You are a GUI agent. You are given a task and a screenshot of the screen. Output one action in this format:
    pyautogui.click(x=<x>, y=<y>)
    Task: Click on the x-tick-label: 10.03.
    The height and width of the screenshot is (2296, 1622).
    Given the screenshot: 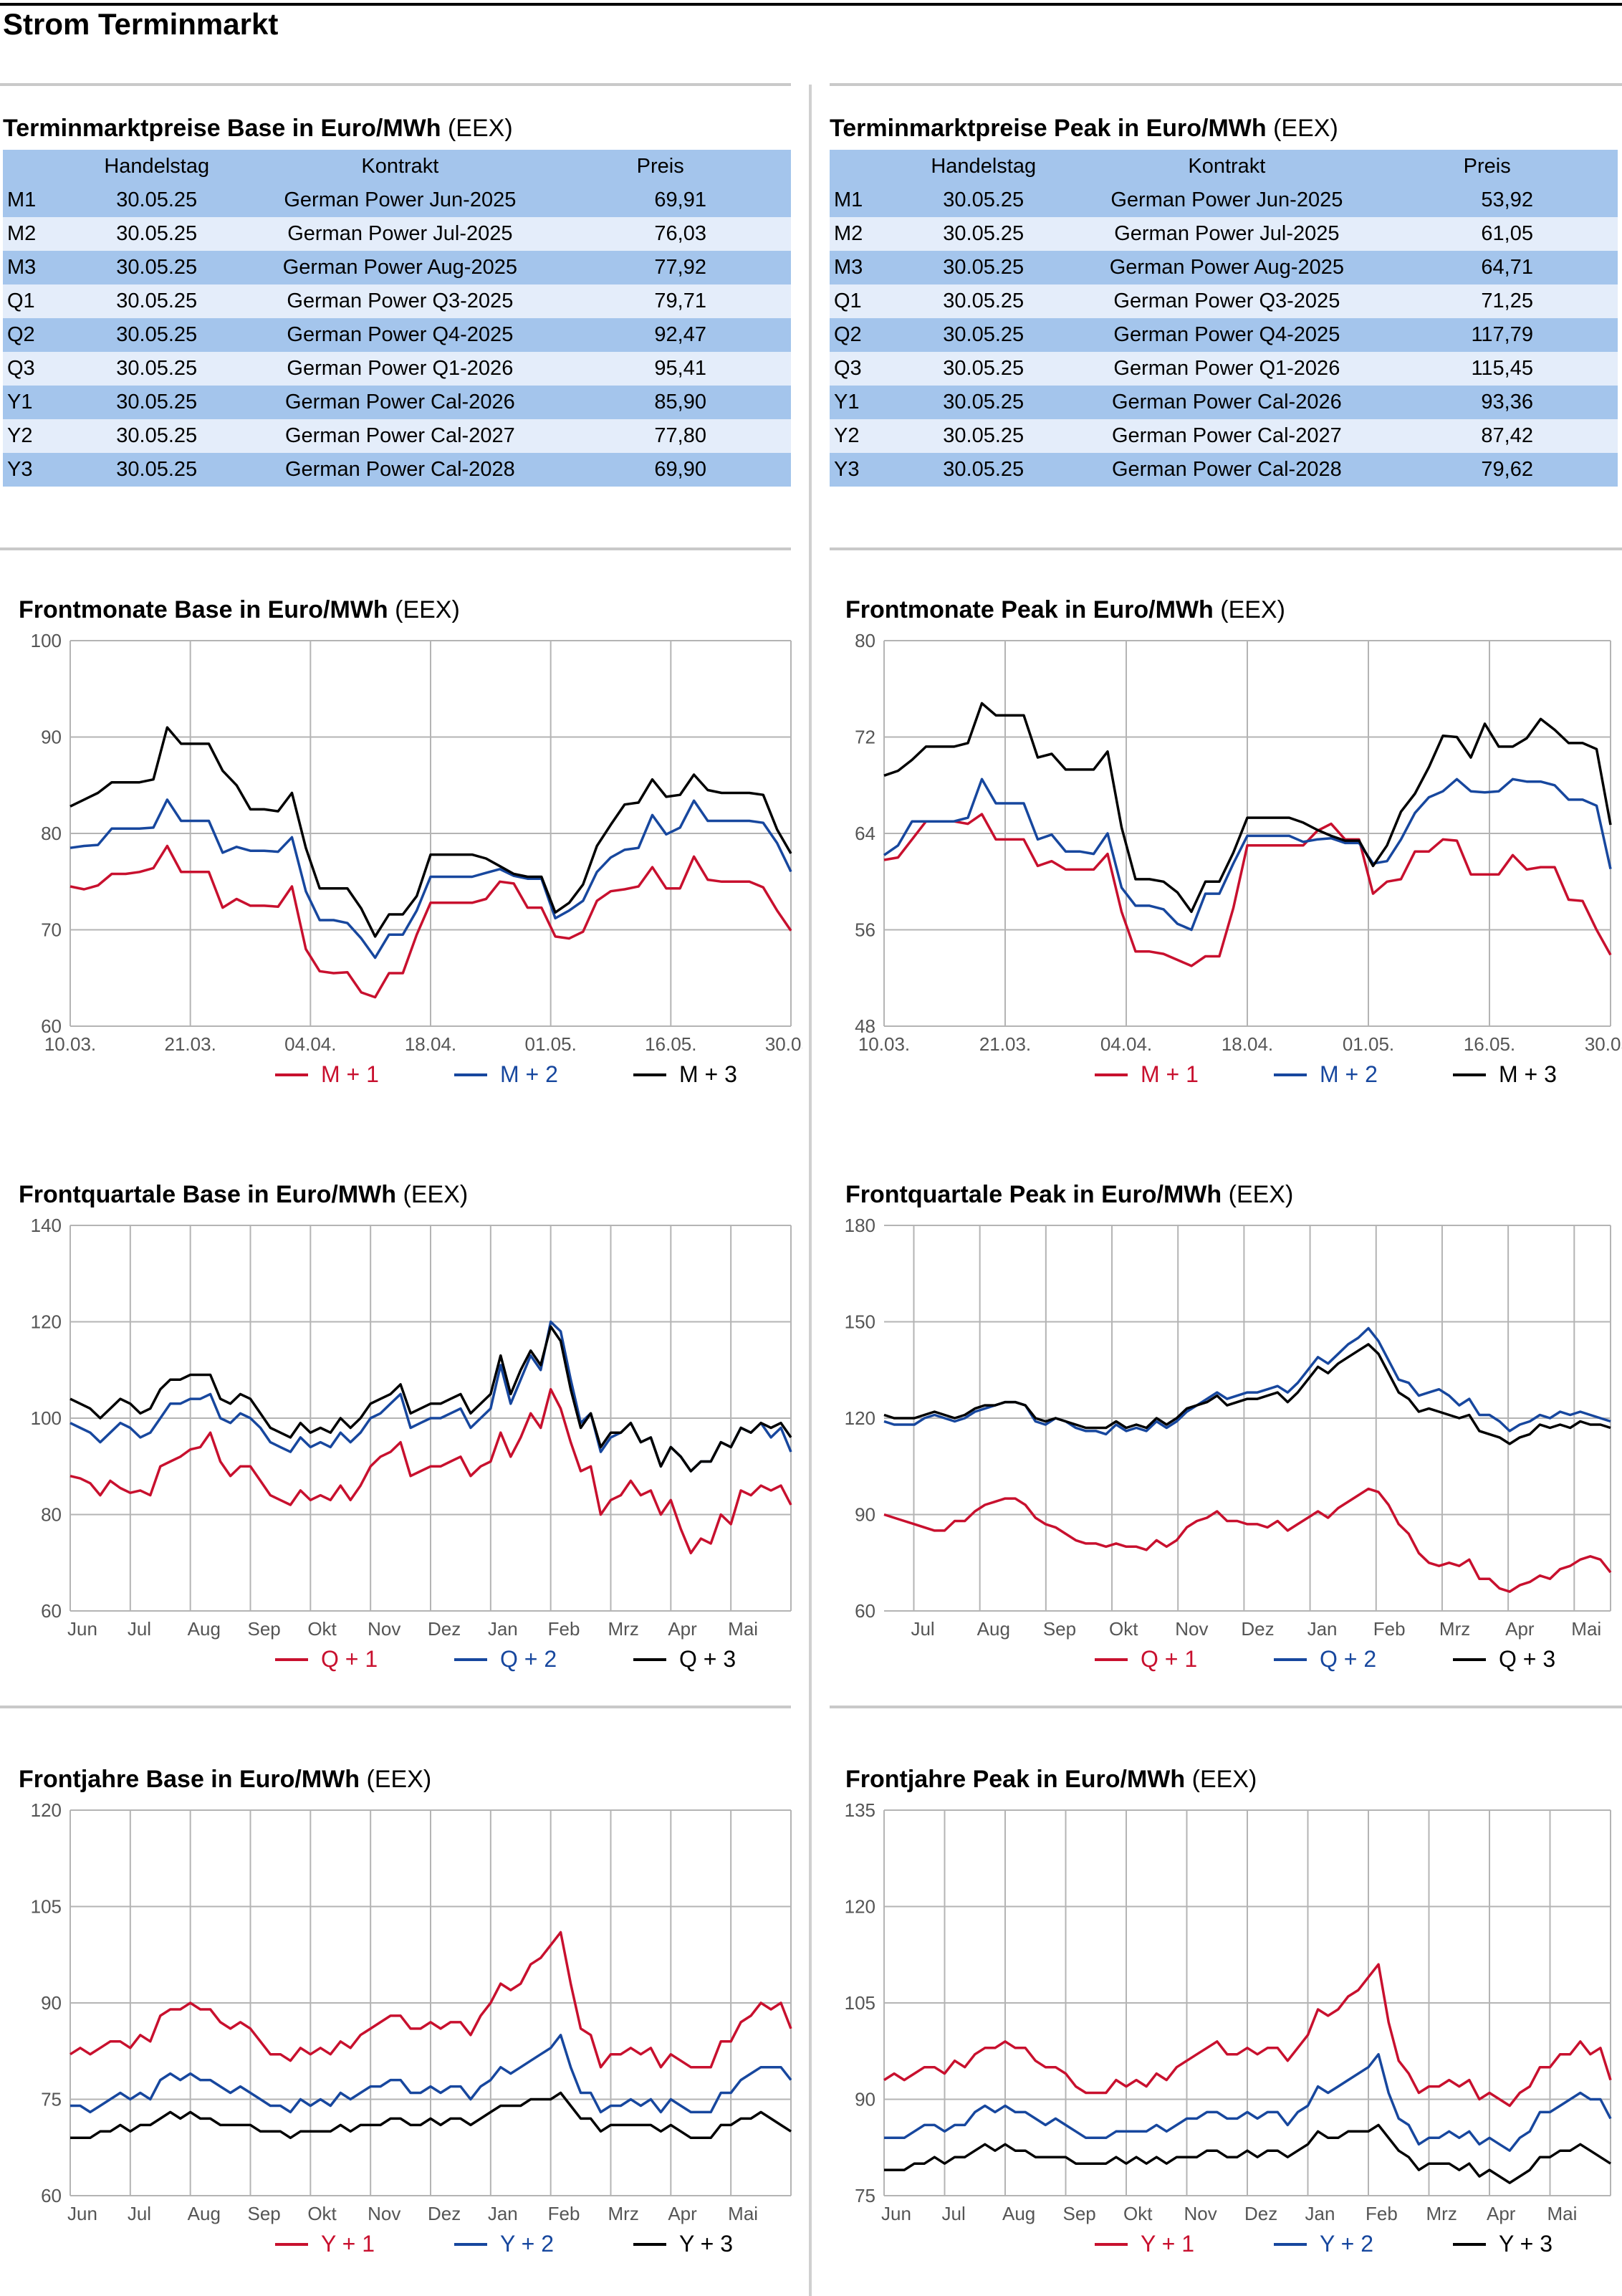 What is the action you would take?
    pyautogui.click(x=884, y=1044)
    